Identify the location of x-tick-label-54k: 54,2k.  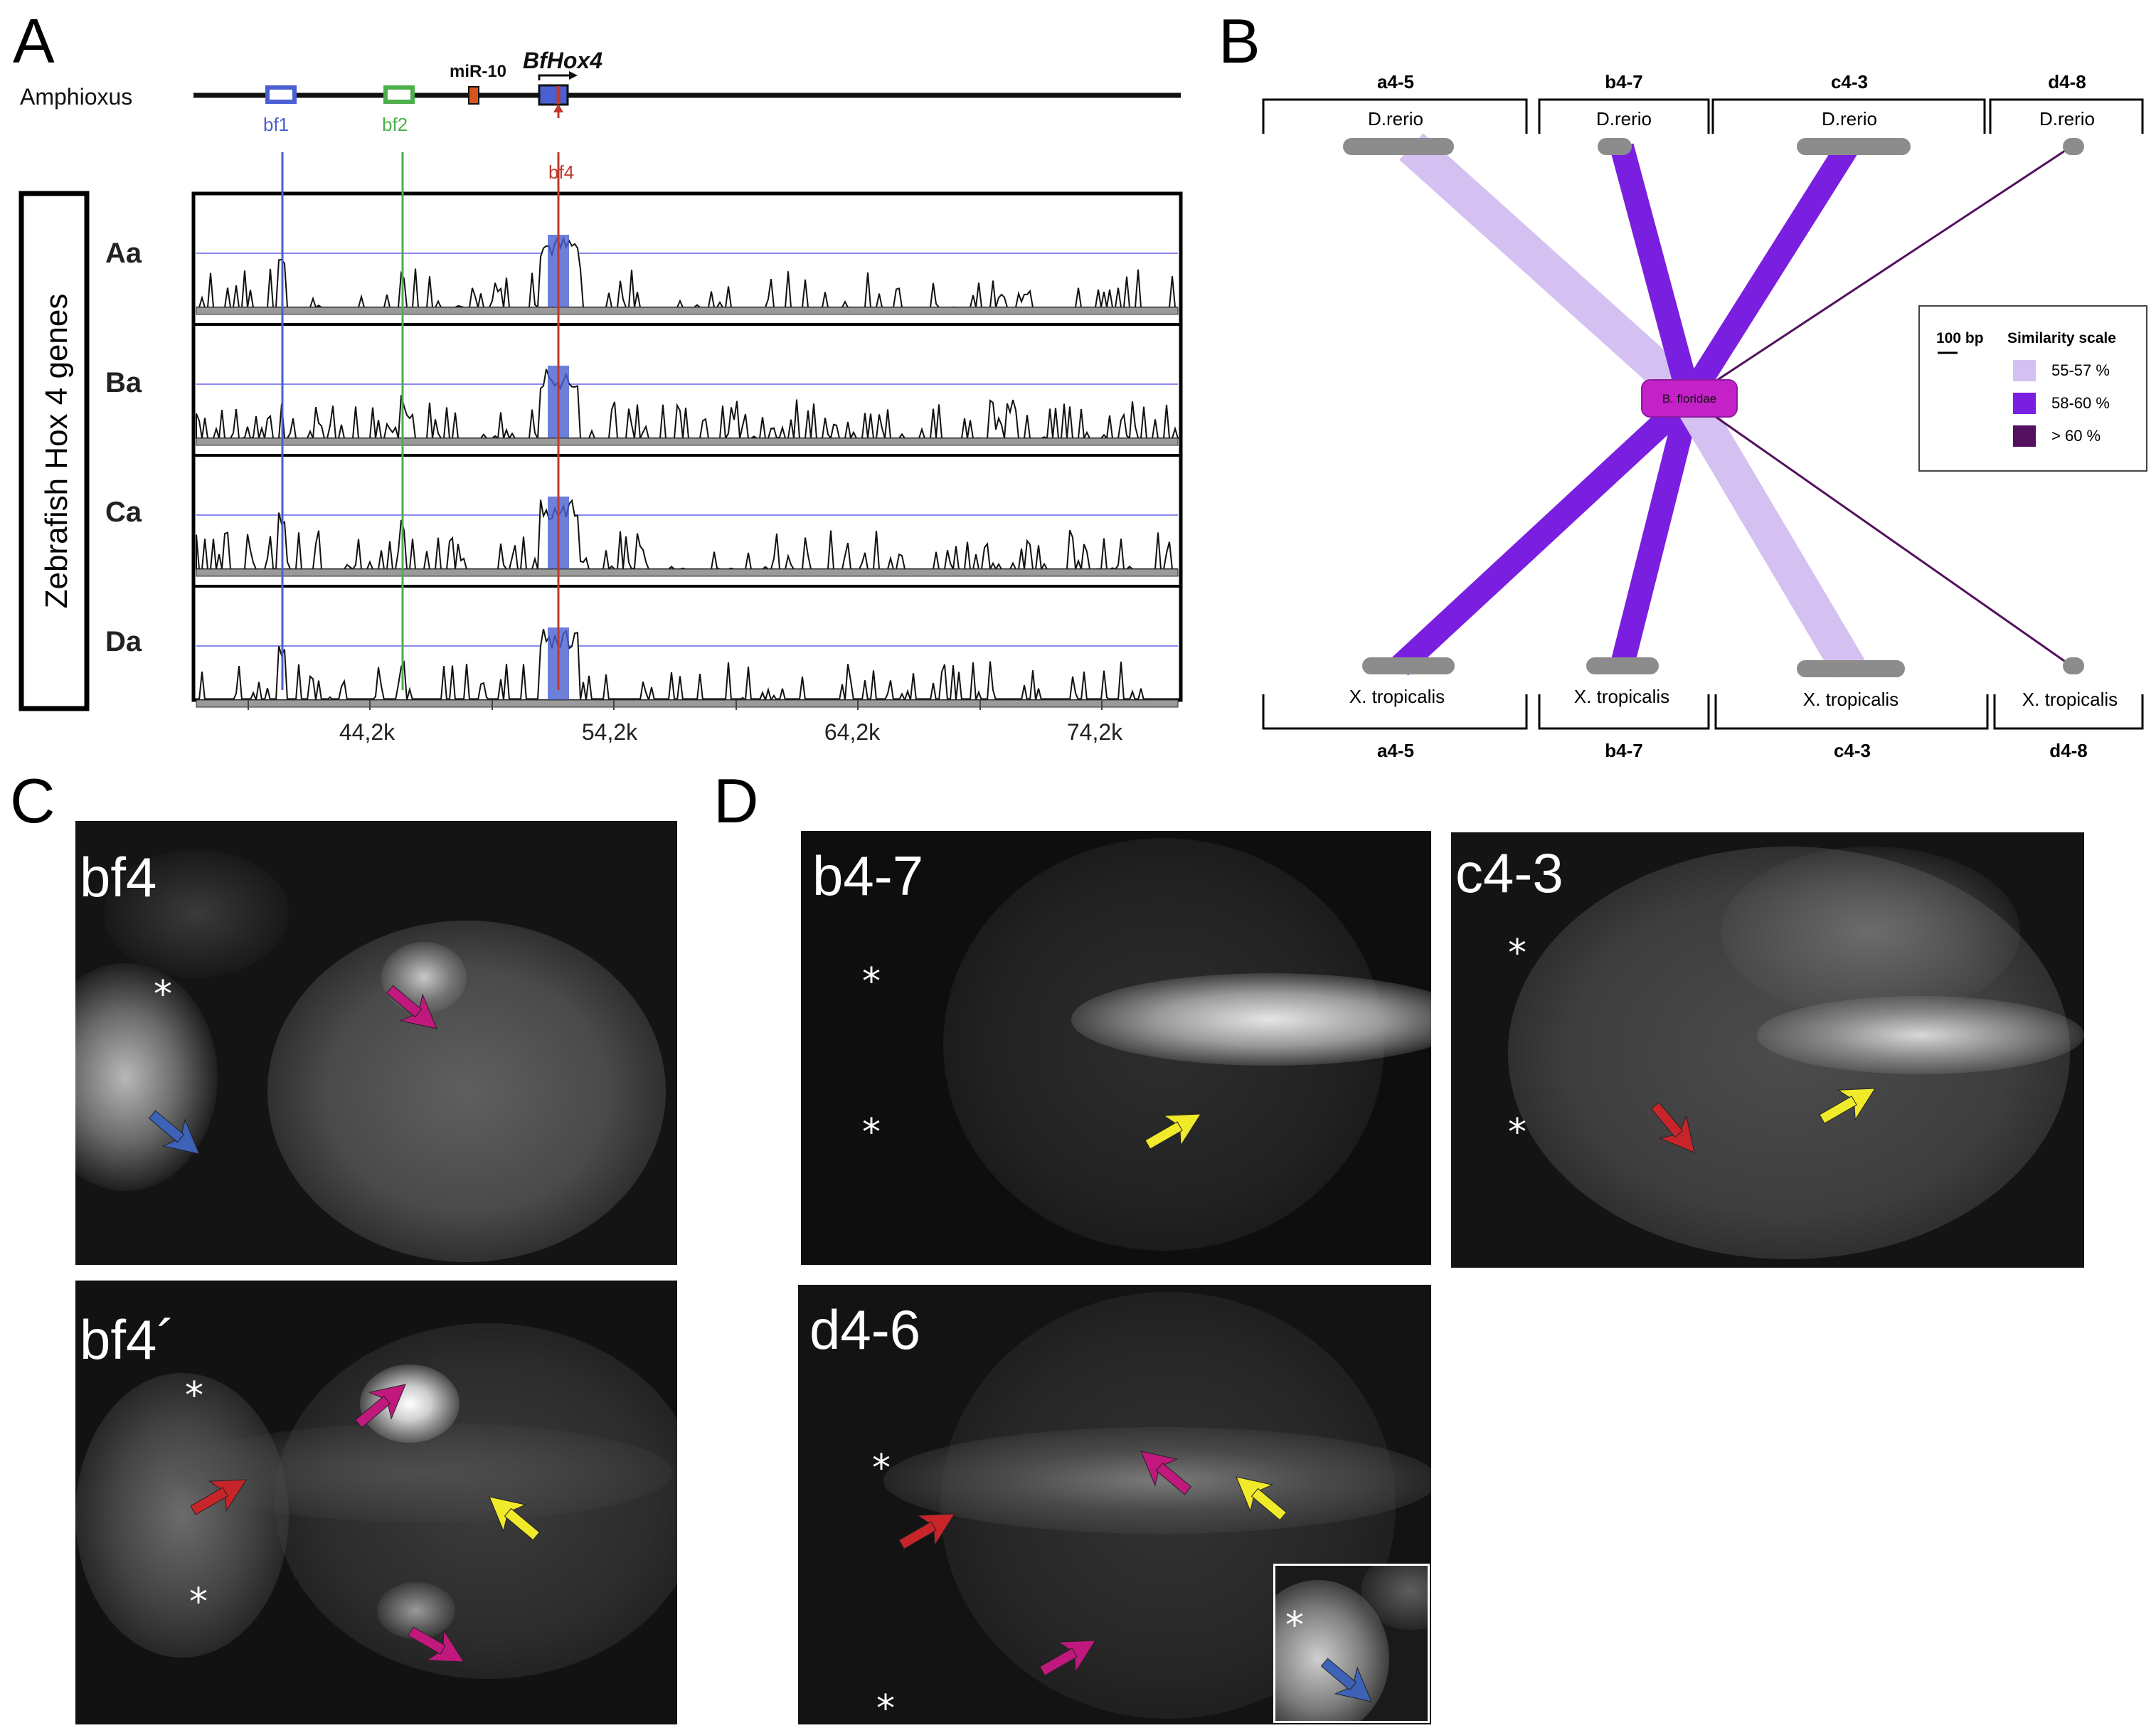
(610, 732).